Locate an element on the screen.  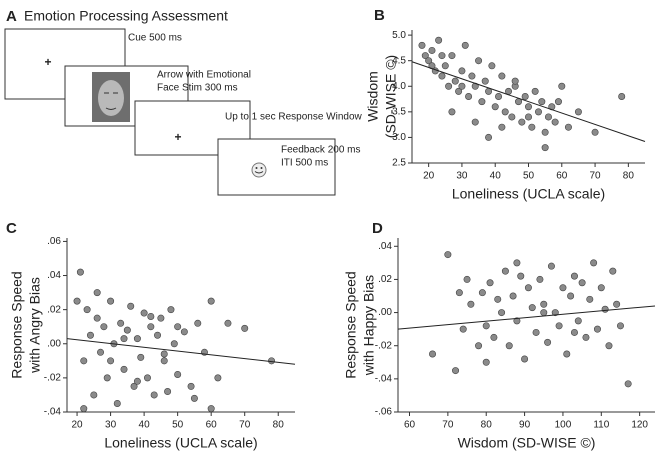
y-tick-label: 3.5 is located at coordinates (399, 111).